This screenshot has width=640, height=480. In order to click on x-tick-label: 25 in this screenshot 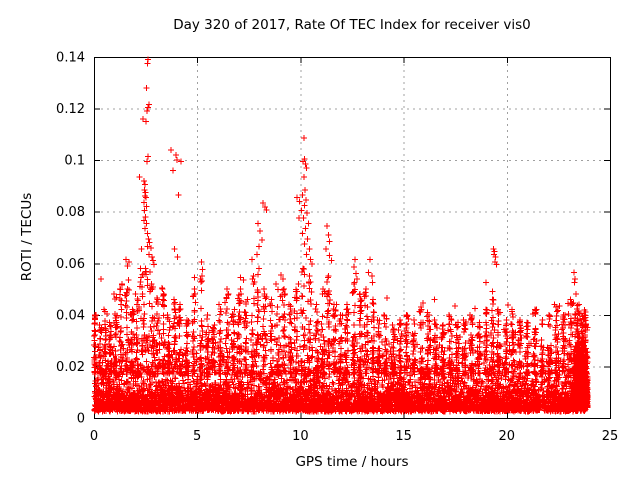, I will do `click(610, 436)`.